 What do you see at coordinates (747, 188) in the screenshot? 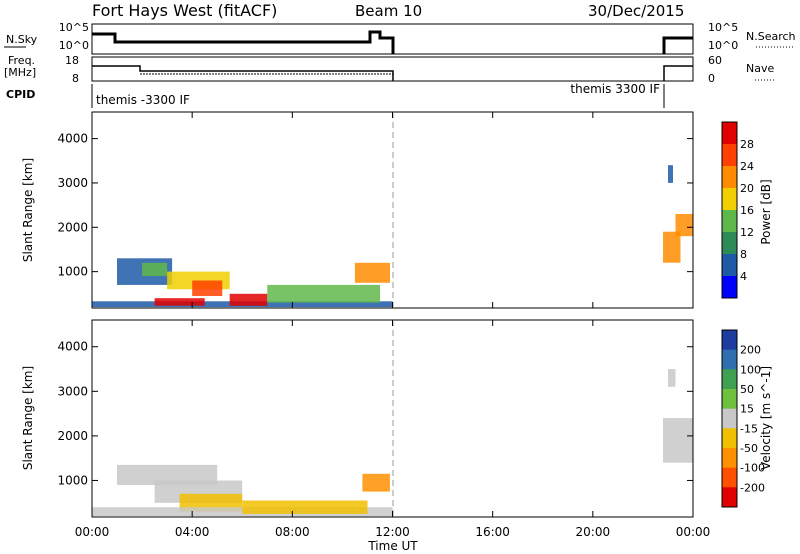
I see `power-colorbar-tick-label: 20` at bounding box center [747, 188].